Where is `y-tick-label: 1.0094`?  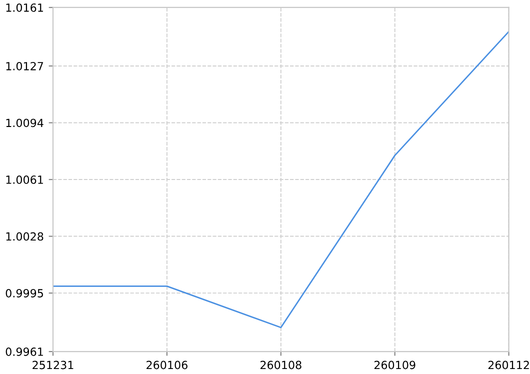
y-tick-label: 1.0094 is located at coordinates (25, 123).